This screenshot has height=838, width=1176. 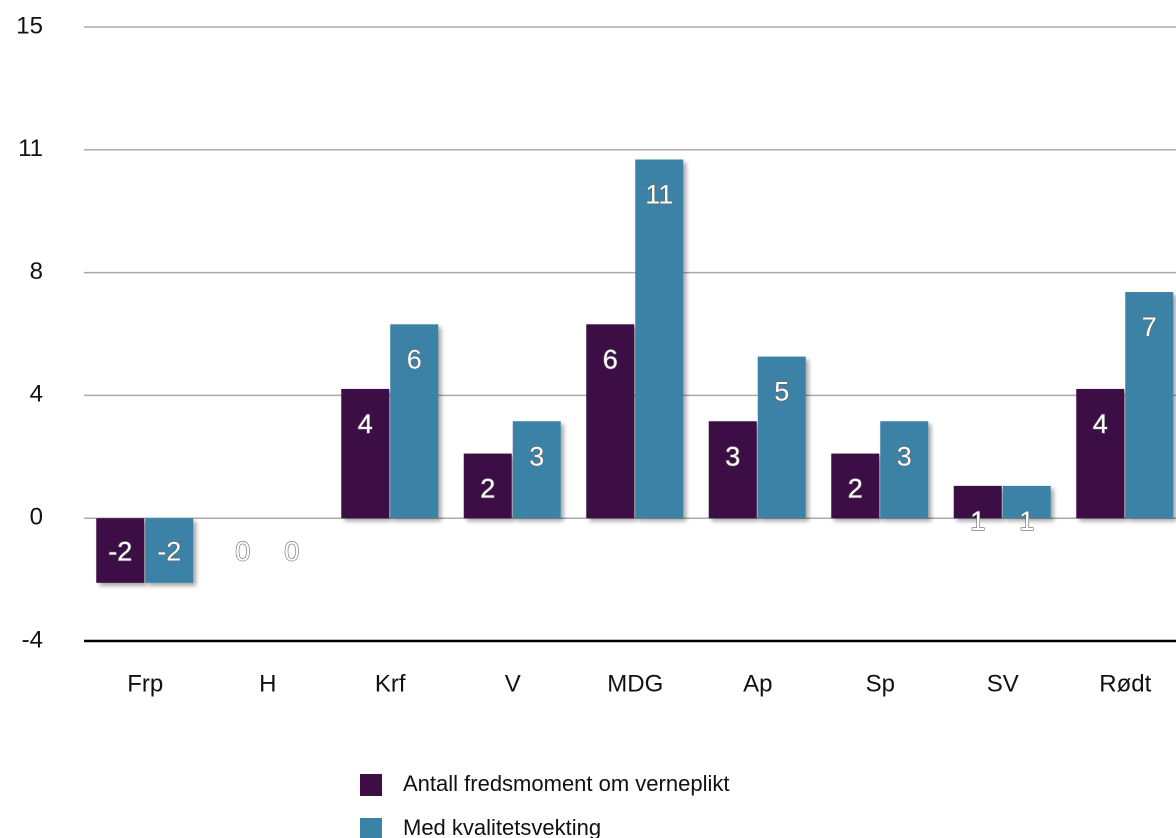 I want to click on y-tick-label: 8, so click(x=36, y=271).